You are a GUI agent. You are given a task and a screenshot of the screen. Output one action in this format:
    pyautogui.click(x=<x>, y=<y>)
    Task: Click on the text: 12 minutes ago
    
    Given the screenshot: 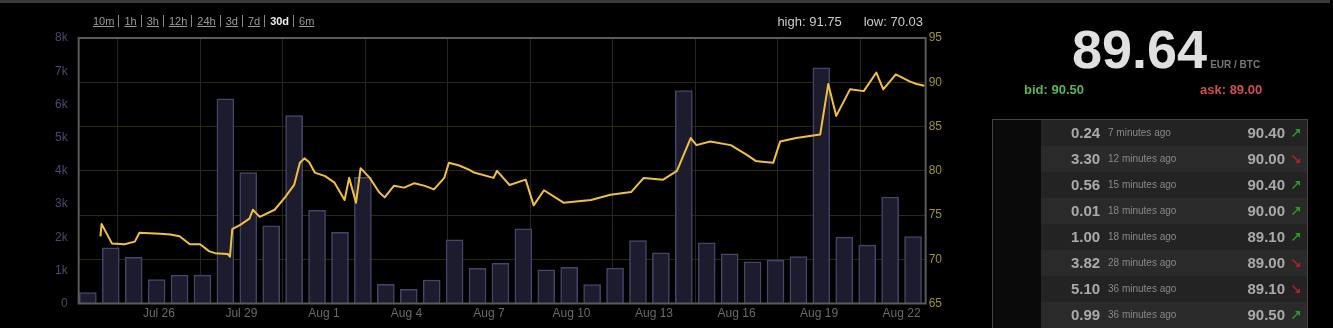 What is the action you would take?
    pyautogui.click(x=1142, y=158)
    